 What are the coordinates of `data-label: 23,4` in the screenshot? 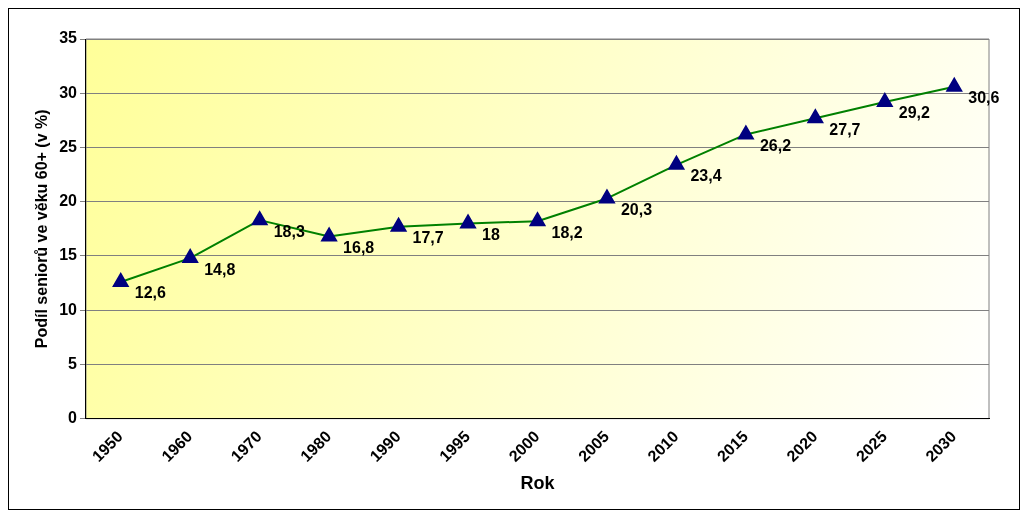 It's located at (706, 176).